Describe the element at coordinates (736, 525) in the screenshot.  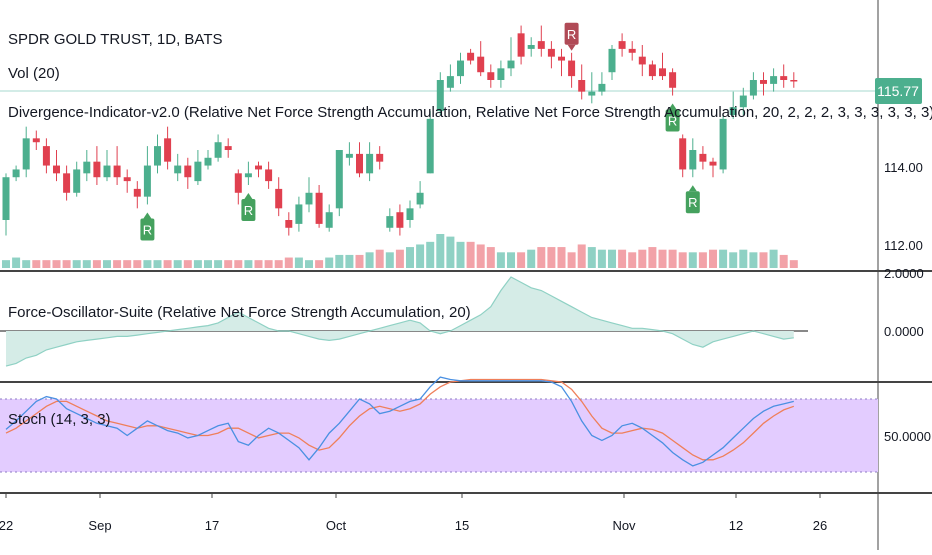
I see `time-tick-label: 12` at that location.